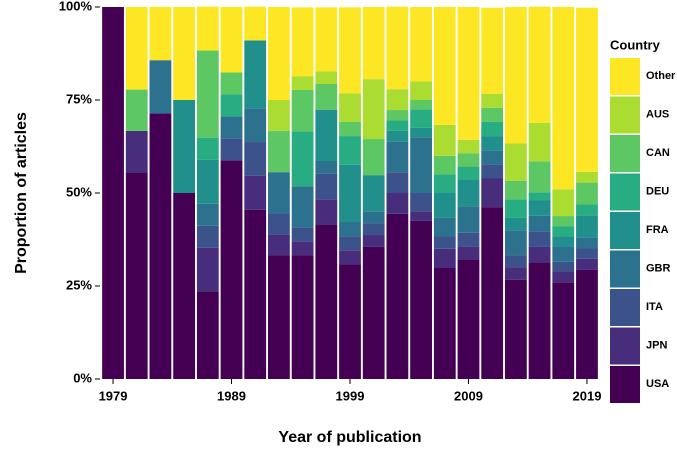  Describe the element at coordinates (658, 269) in the screenshot. I see `legend-label: GBR` at that location.